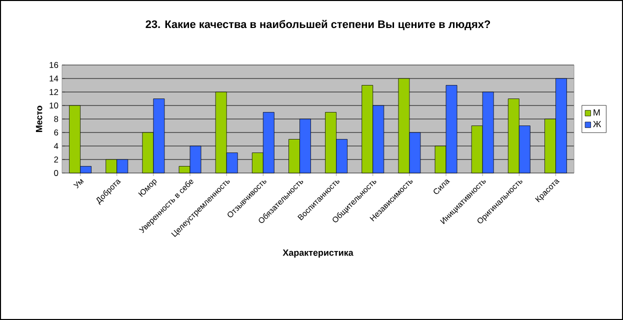 This screenshot has width=623, height=320. Describe the element at coordinates (318, 254) in the screenshot. I see `x-axis-title: Характеристика` at that location.